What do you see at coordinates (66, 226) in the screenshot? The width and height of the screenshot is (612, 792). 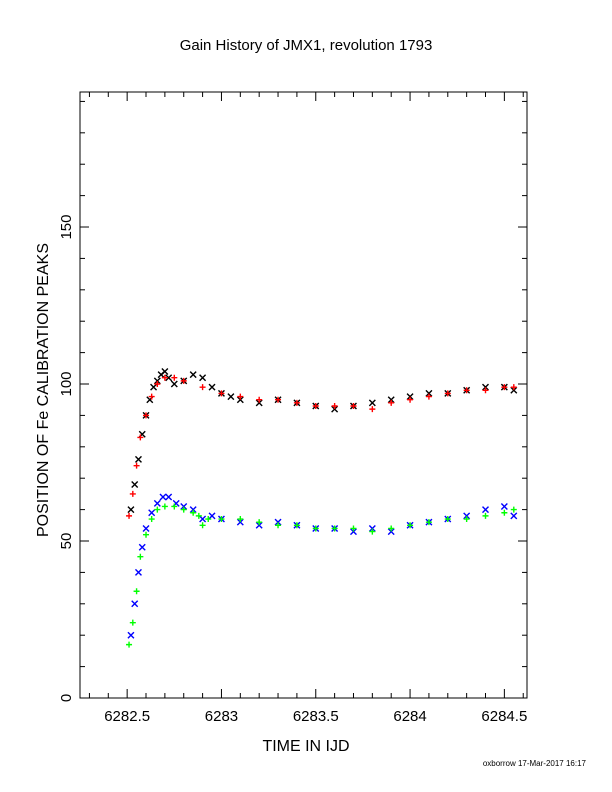 I see `y-tick-label: 150` at bounding box center [66, 226].